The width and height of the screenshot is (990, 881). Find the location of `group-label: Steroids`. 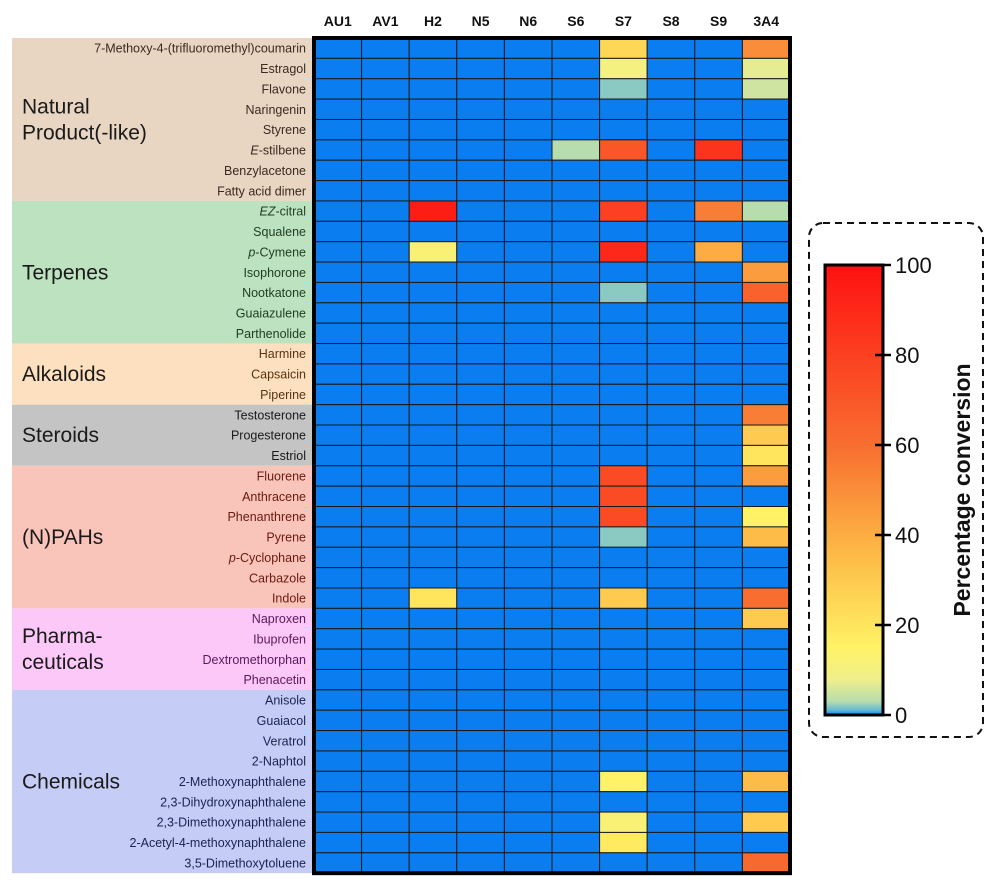

group-label: Steroids is located at coordinates (60, 435).